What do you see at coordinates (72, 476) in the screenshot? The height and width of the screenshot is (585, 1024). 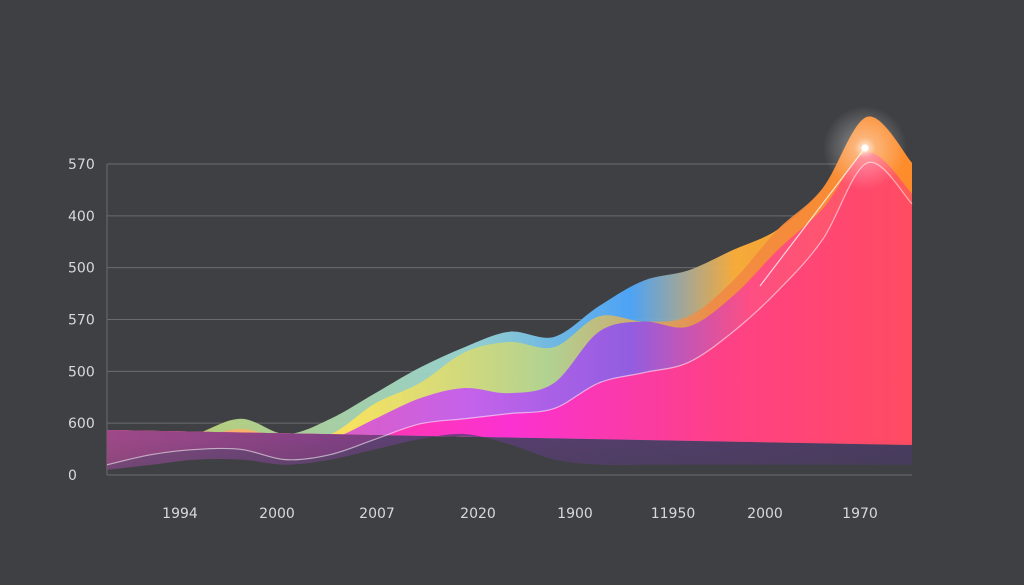 I see `y-tick-label: 0` at bounding box center [72, 476].